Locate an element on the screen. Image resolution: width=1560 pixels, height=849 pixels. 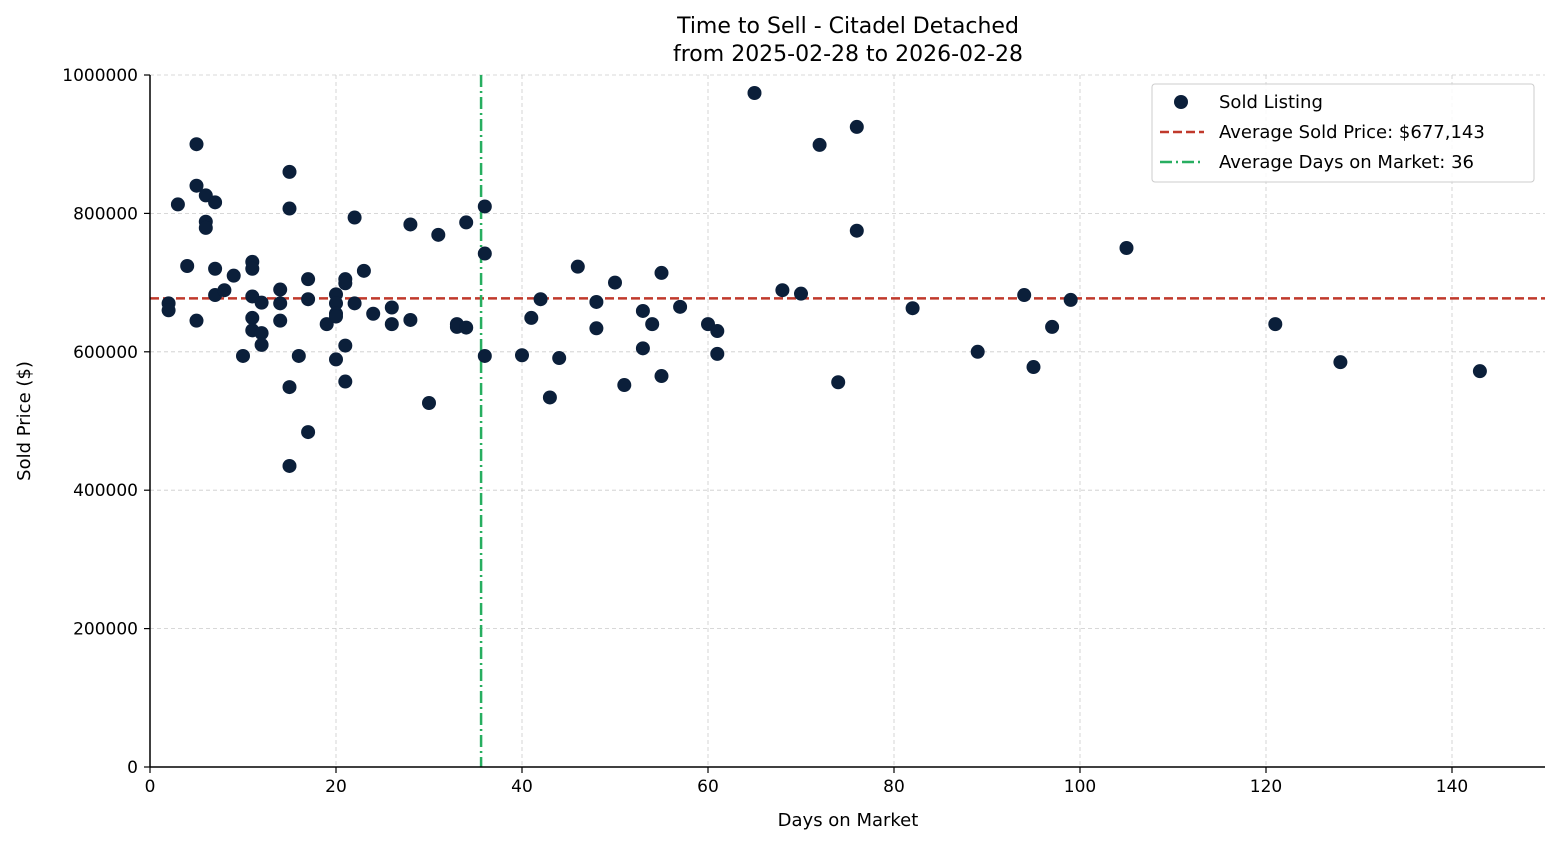
y-tick-label: 800000 is located at coordinates (105, 214).